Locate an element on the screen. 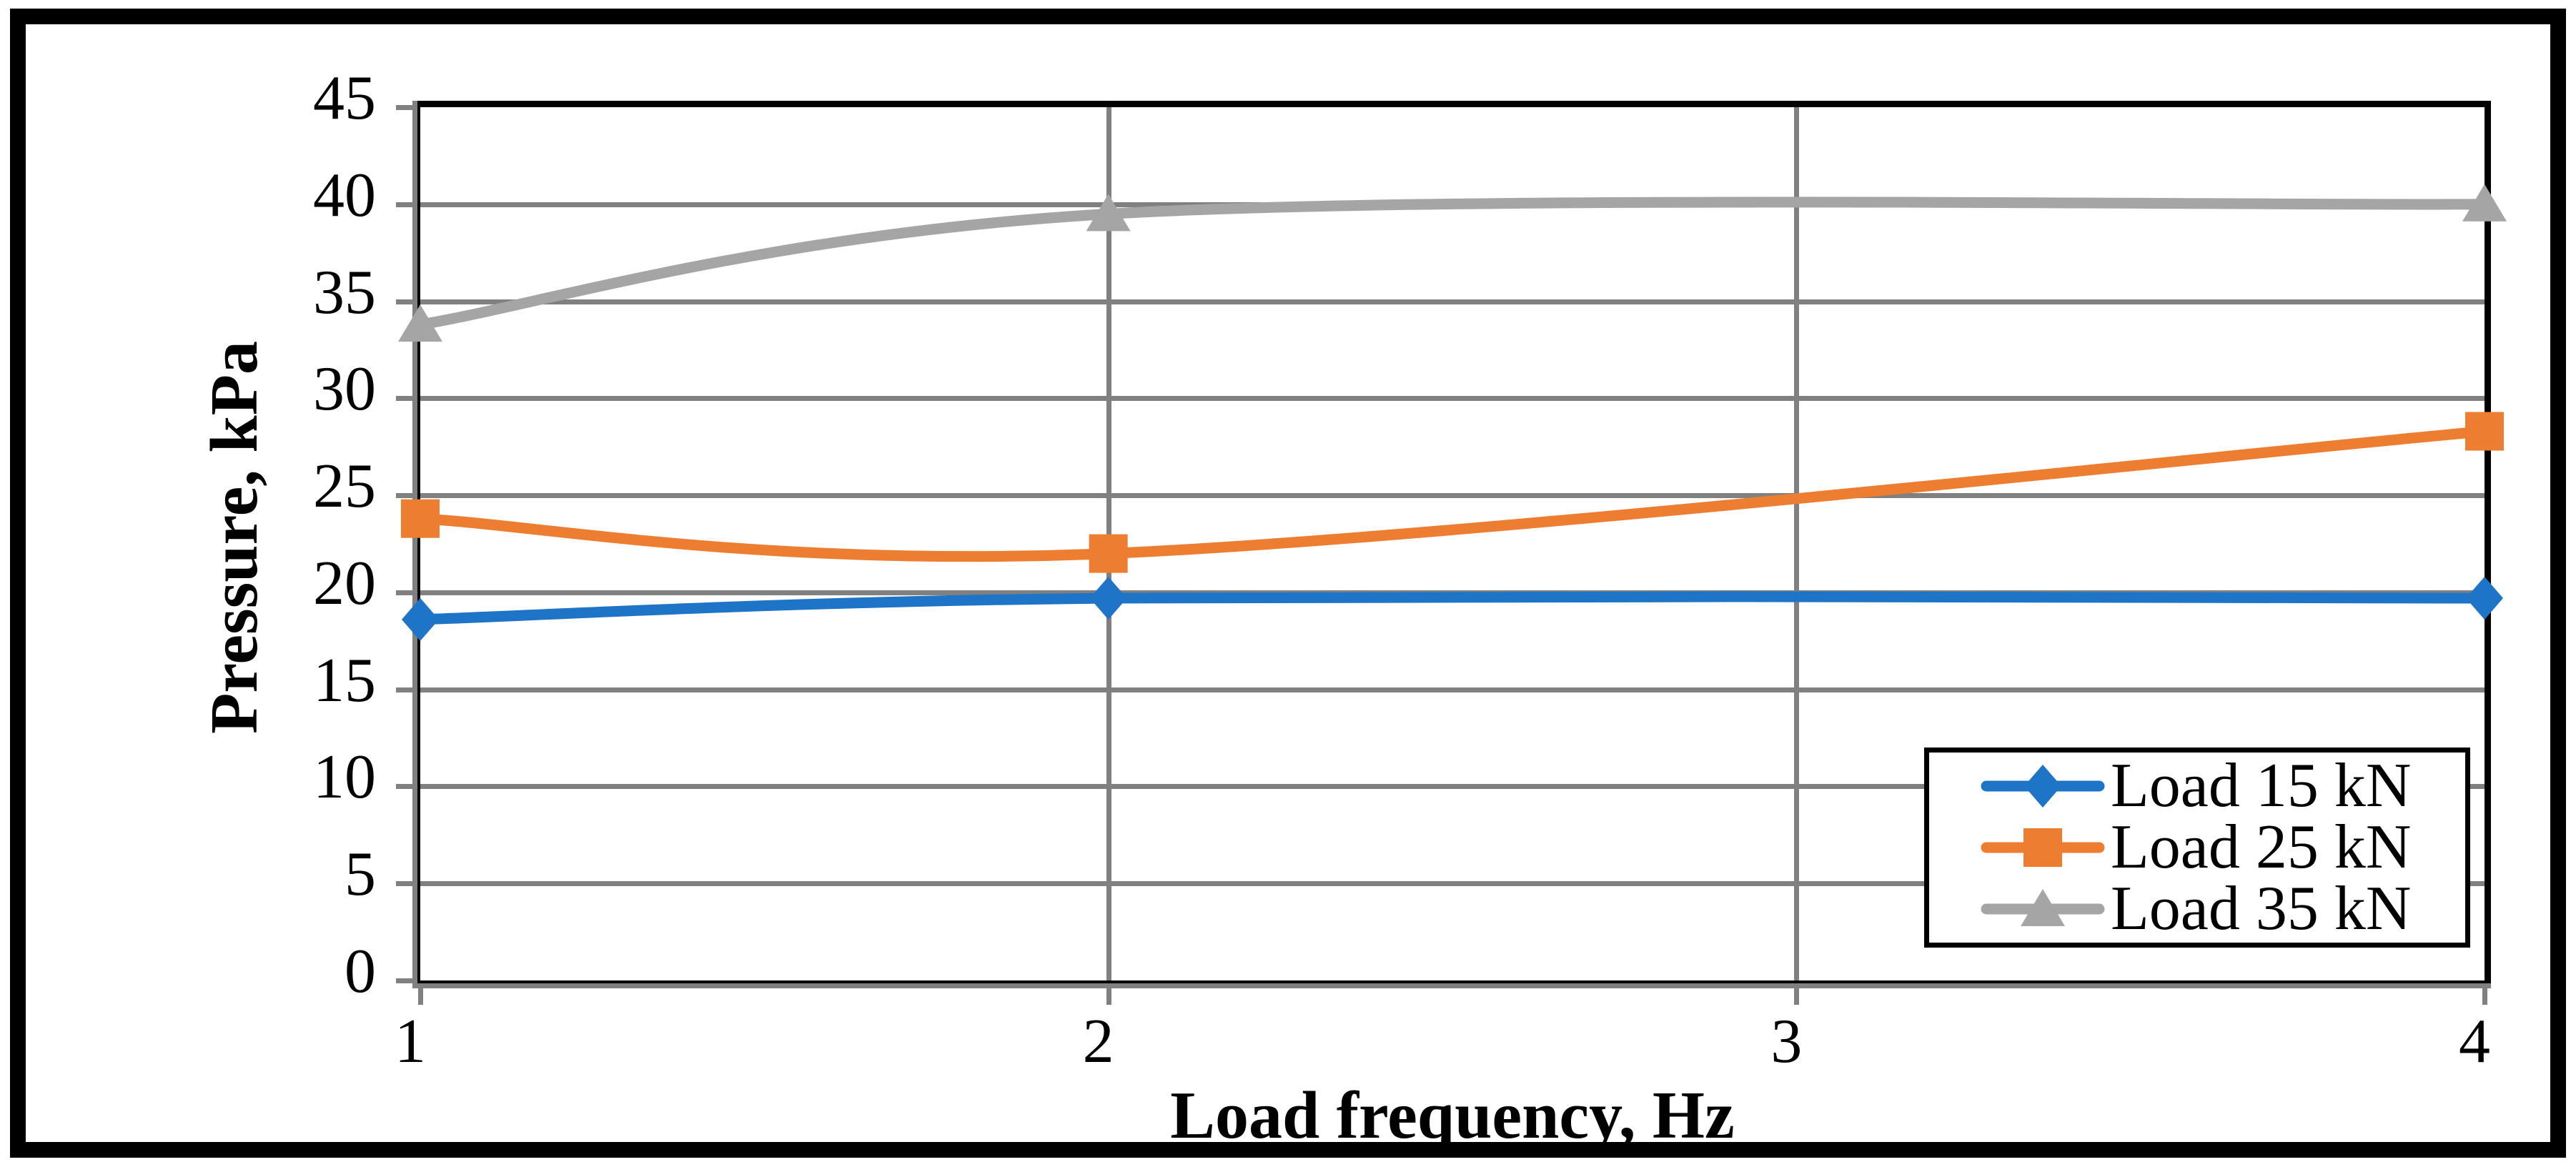  y-tick-label: 25 is located at coordinates (344, 487).